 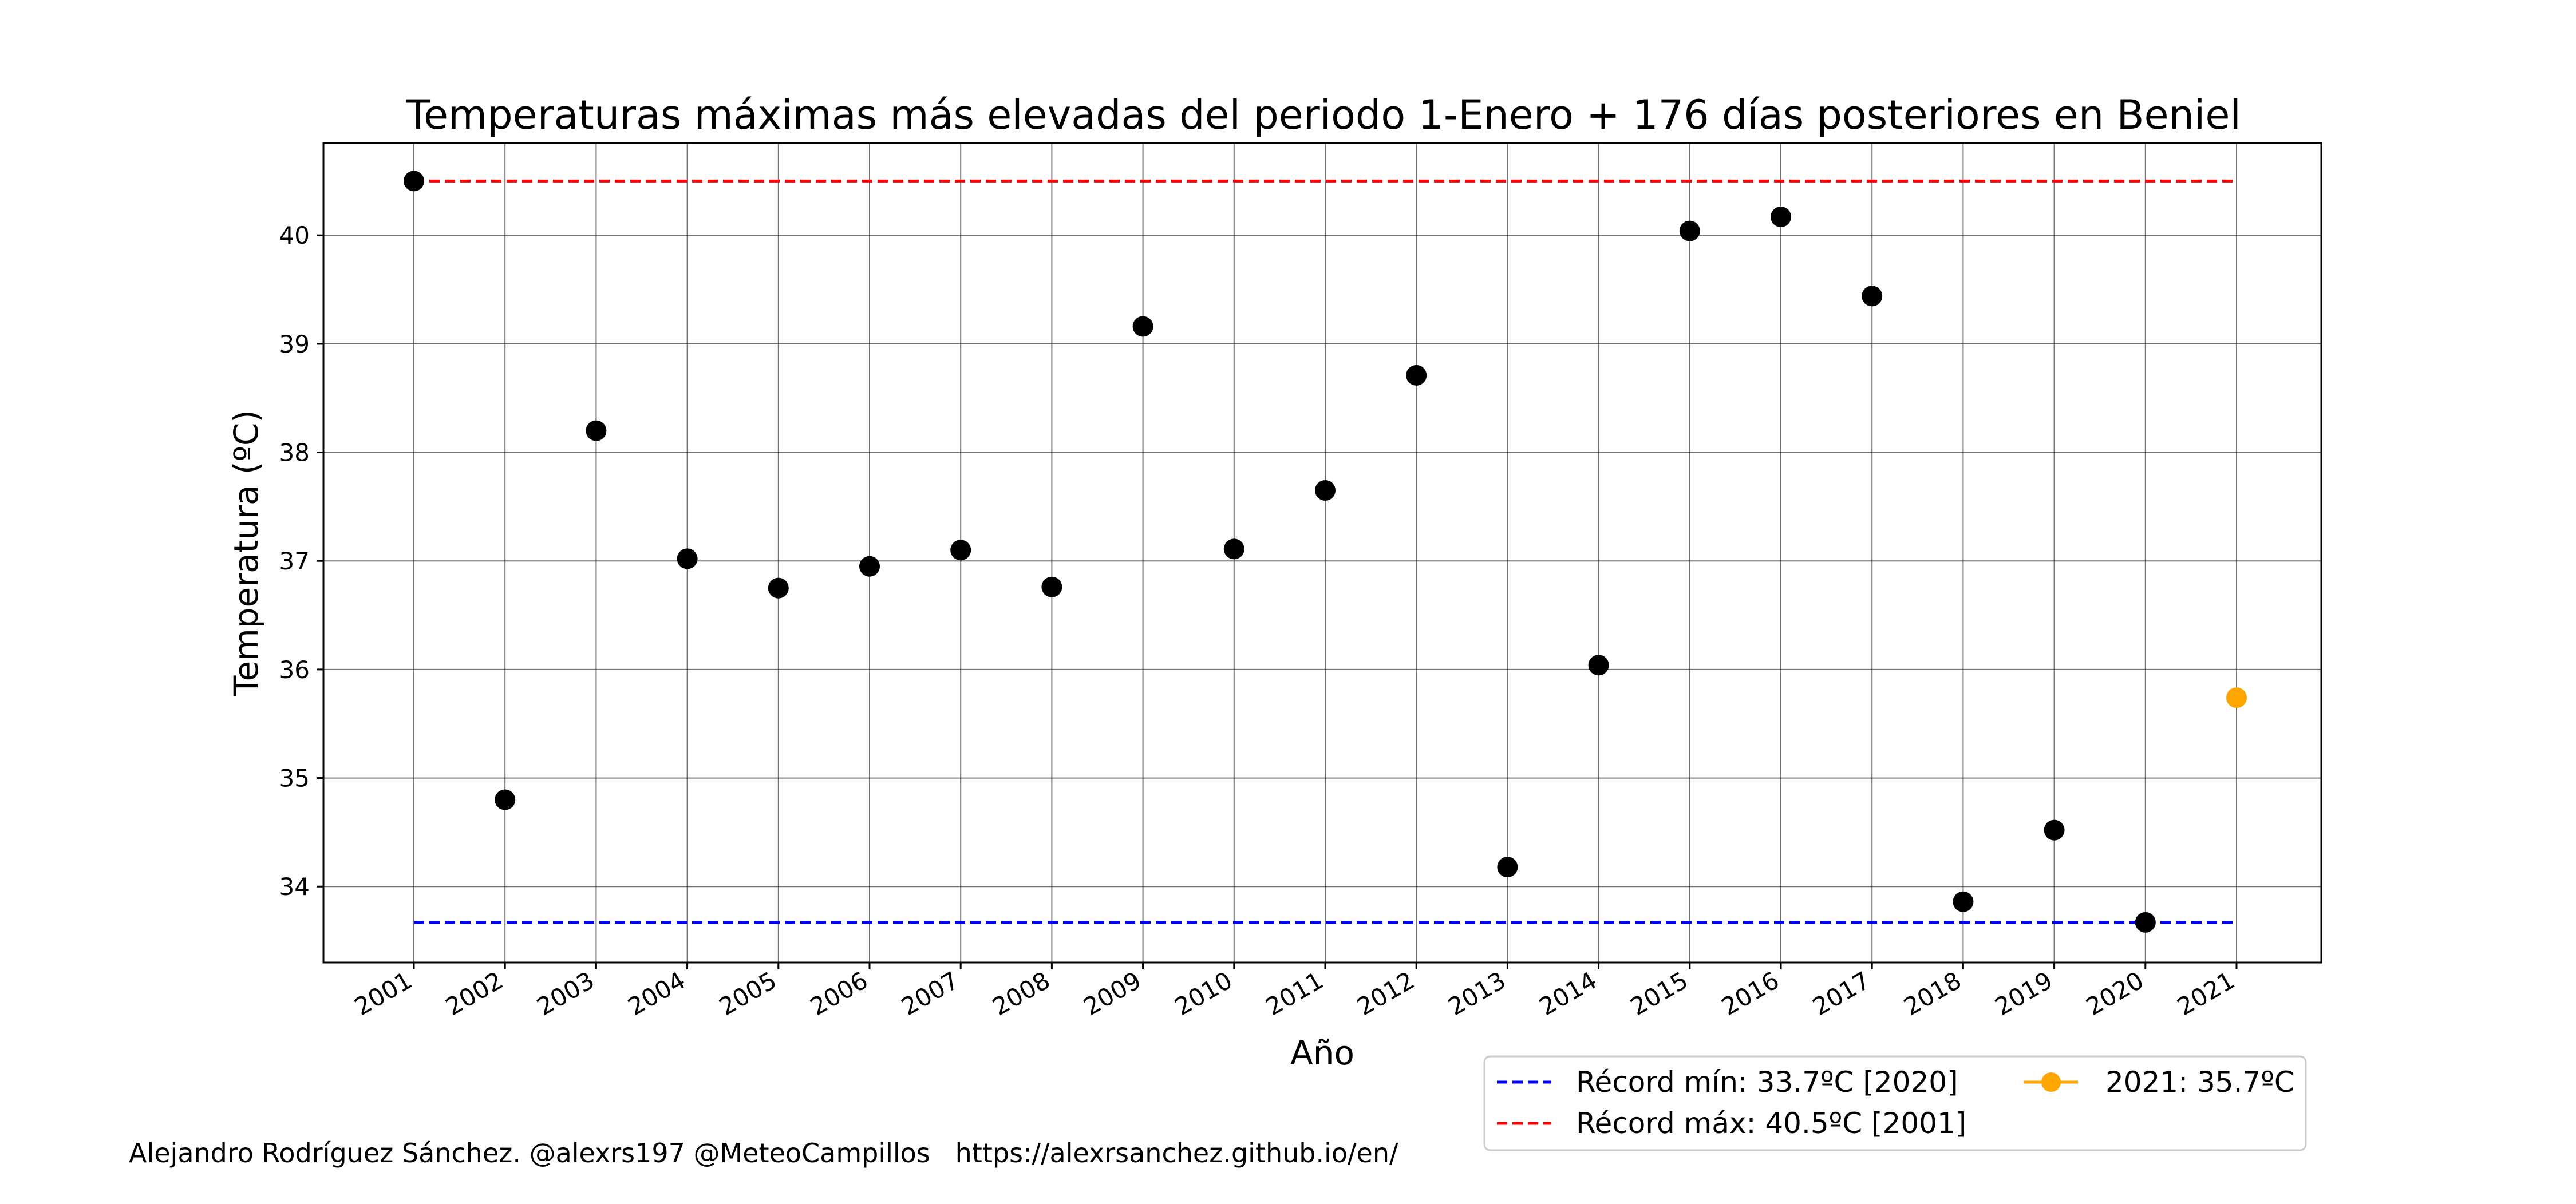 What do you see at coordinates (2199, 1082) in the screenshot?
I see `legend-label-2021: 2021: 35.7ºC` at bounding box center [2199, 1082].